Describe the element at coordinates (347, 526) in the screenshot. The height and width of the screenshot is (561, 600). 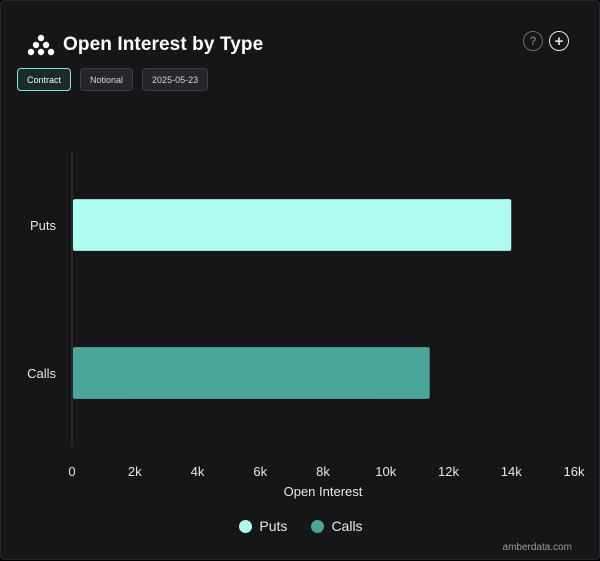
I see `legend-label-calls: Calls` at that location.